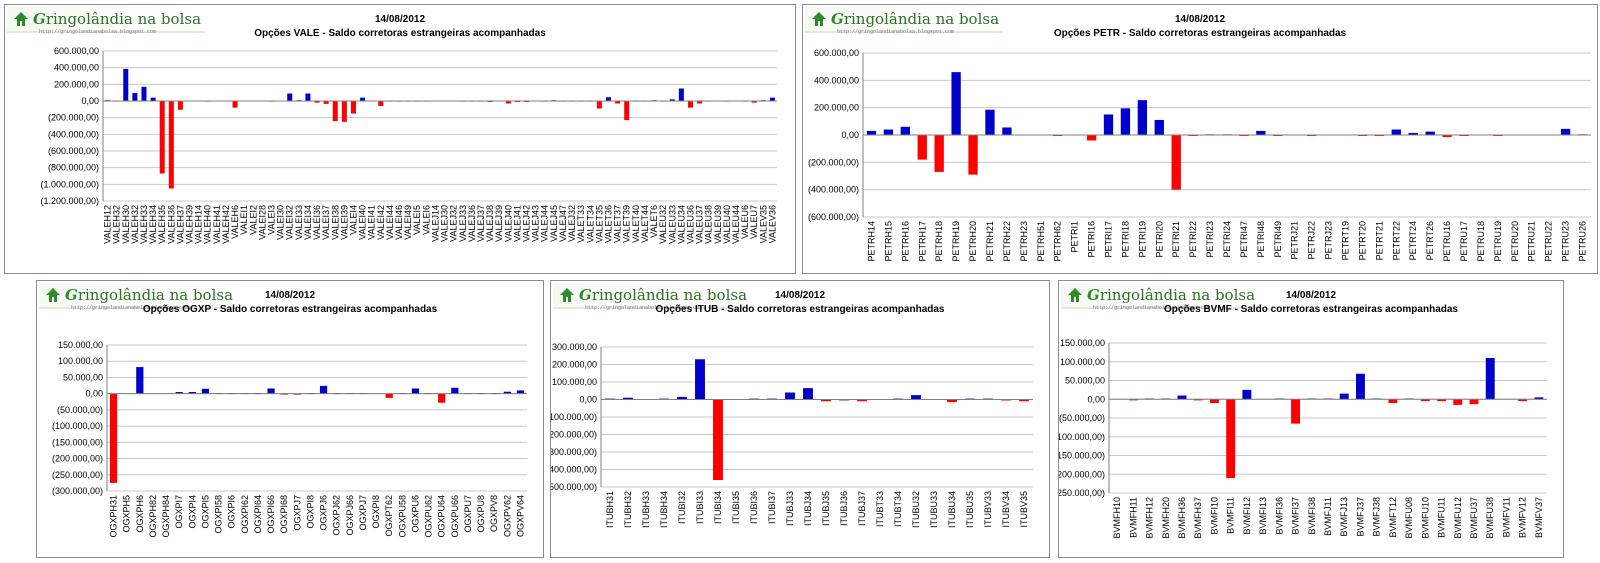 The width and height of the screenshot is (1600, 563). Describe the element at coordinates (990, 241) in the screenshot. I see `x-tick-label: PETRH21` at that location.